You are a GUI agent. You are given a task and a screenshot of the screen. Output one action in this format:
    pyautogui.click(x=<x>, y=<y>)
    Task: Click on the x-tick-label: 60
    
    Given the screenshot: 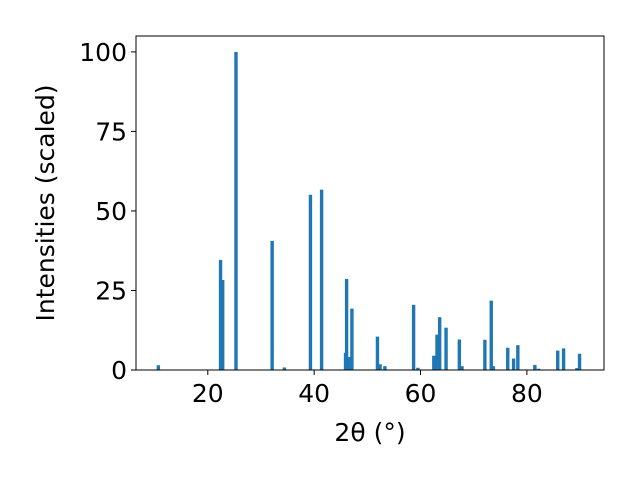 What is the action you would take?
    pyautogui.click(x=421, y=393)
    